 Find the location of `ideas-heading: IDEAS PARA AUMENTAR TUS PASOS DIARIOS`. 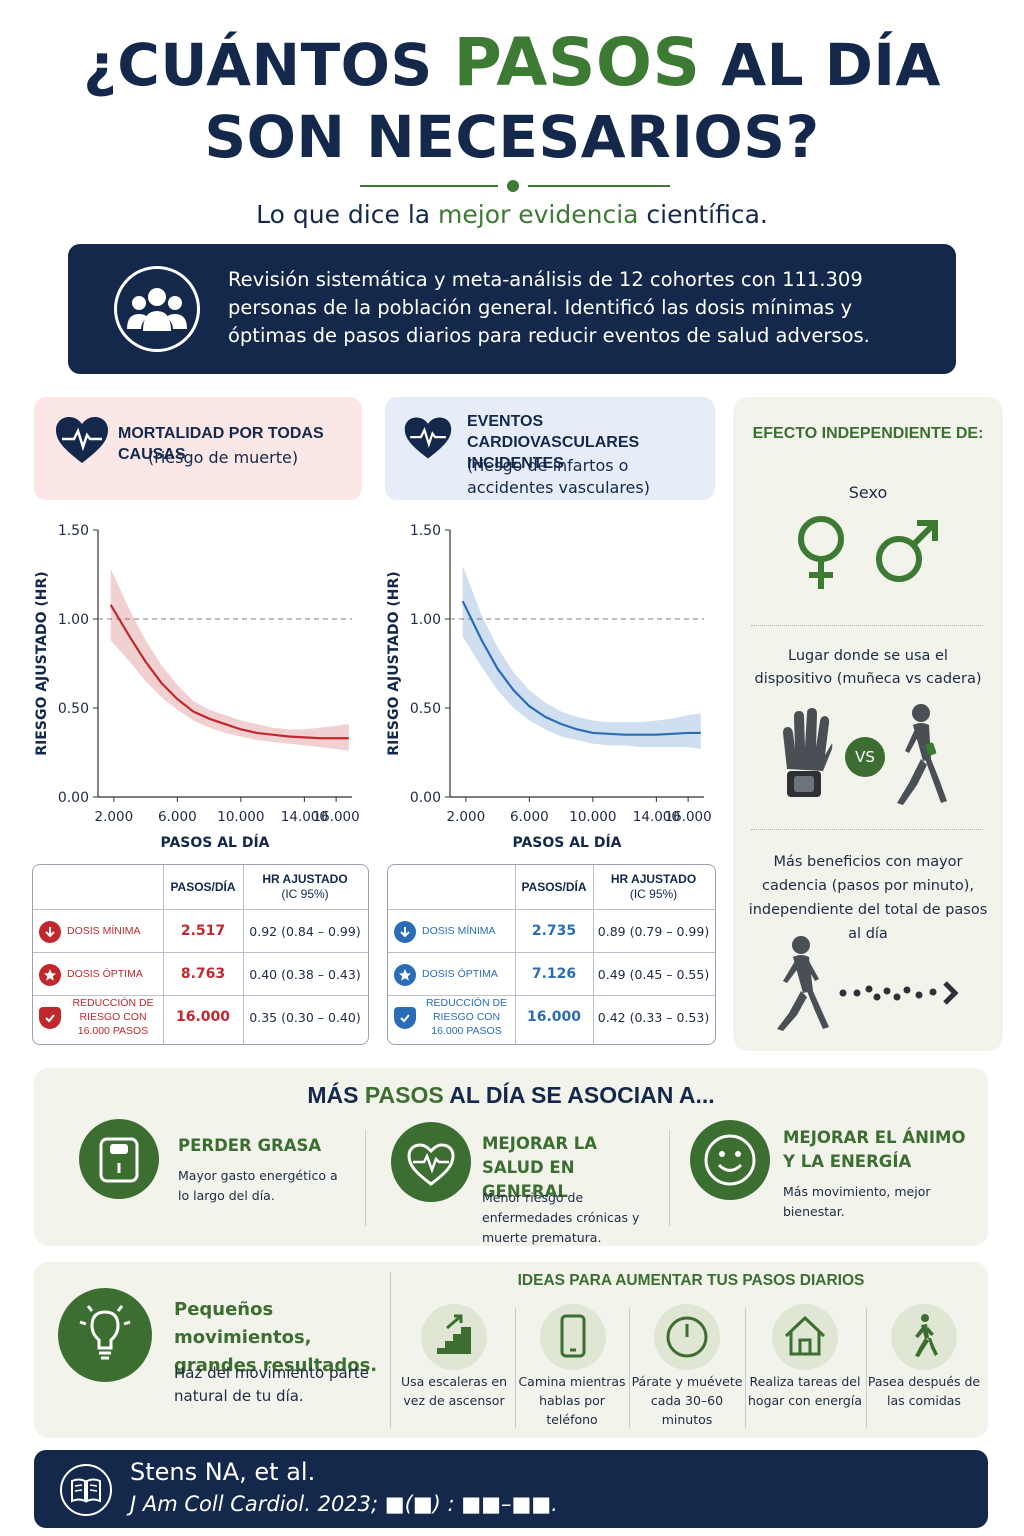

ideas-heading: IDEAS PARA AUMENTAR TUS PASOS DIARIOS is located at coordinates (691, 1280).